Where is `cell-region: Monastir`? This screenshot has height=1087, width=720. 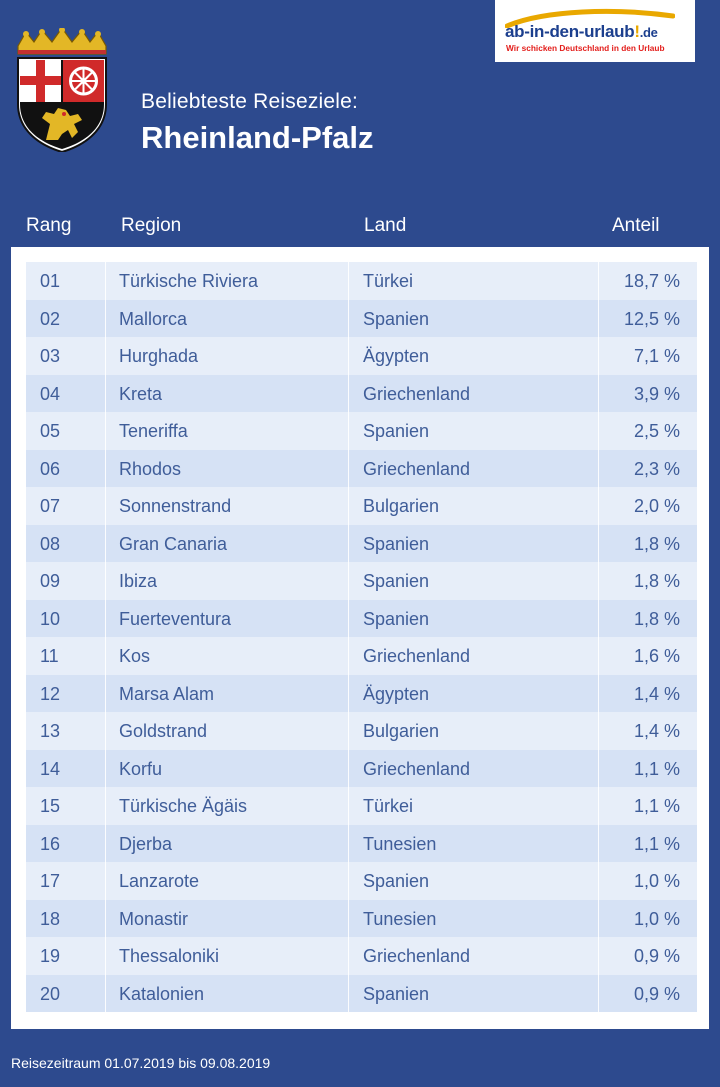
cell-region: Monastir is located at coordinates (154, 918).